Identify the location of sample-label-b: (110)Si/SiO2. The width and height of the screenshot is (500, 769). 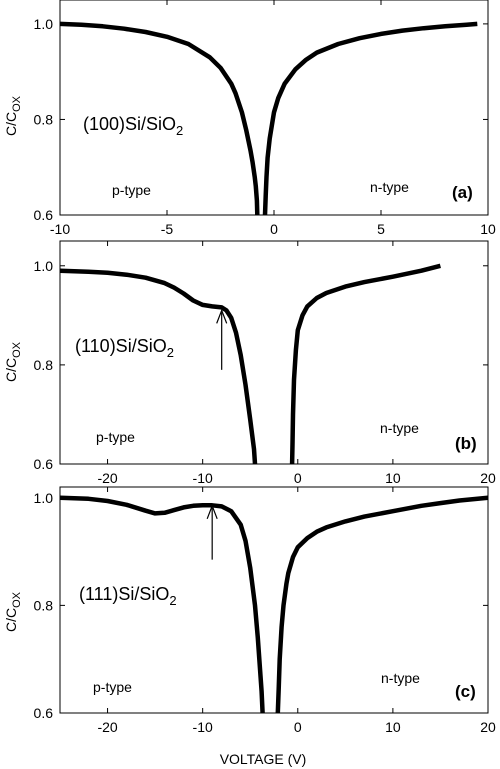
(124, 348).